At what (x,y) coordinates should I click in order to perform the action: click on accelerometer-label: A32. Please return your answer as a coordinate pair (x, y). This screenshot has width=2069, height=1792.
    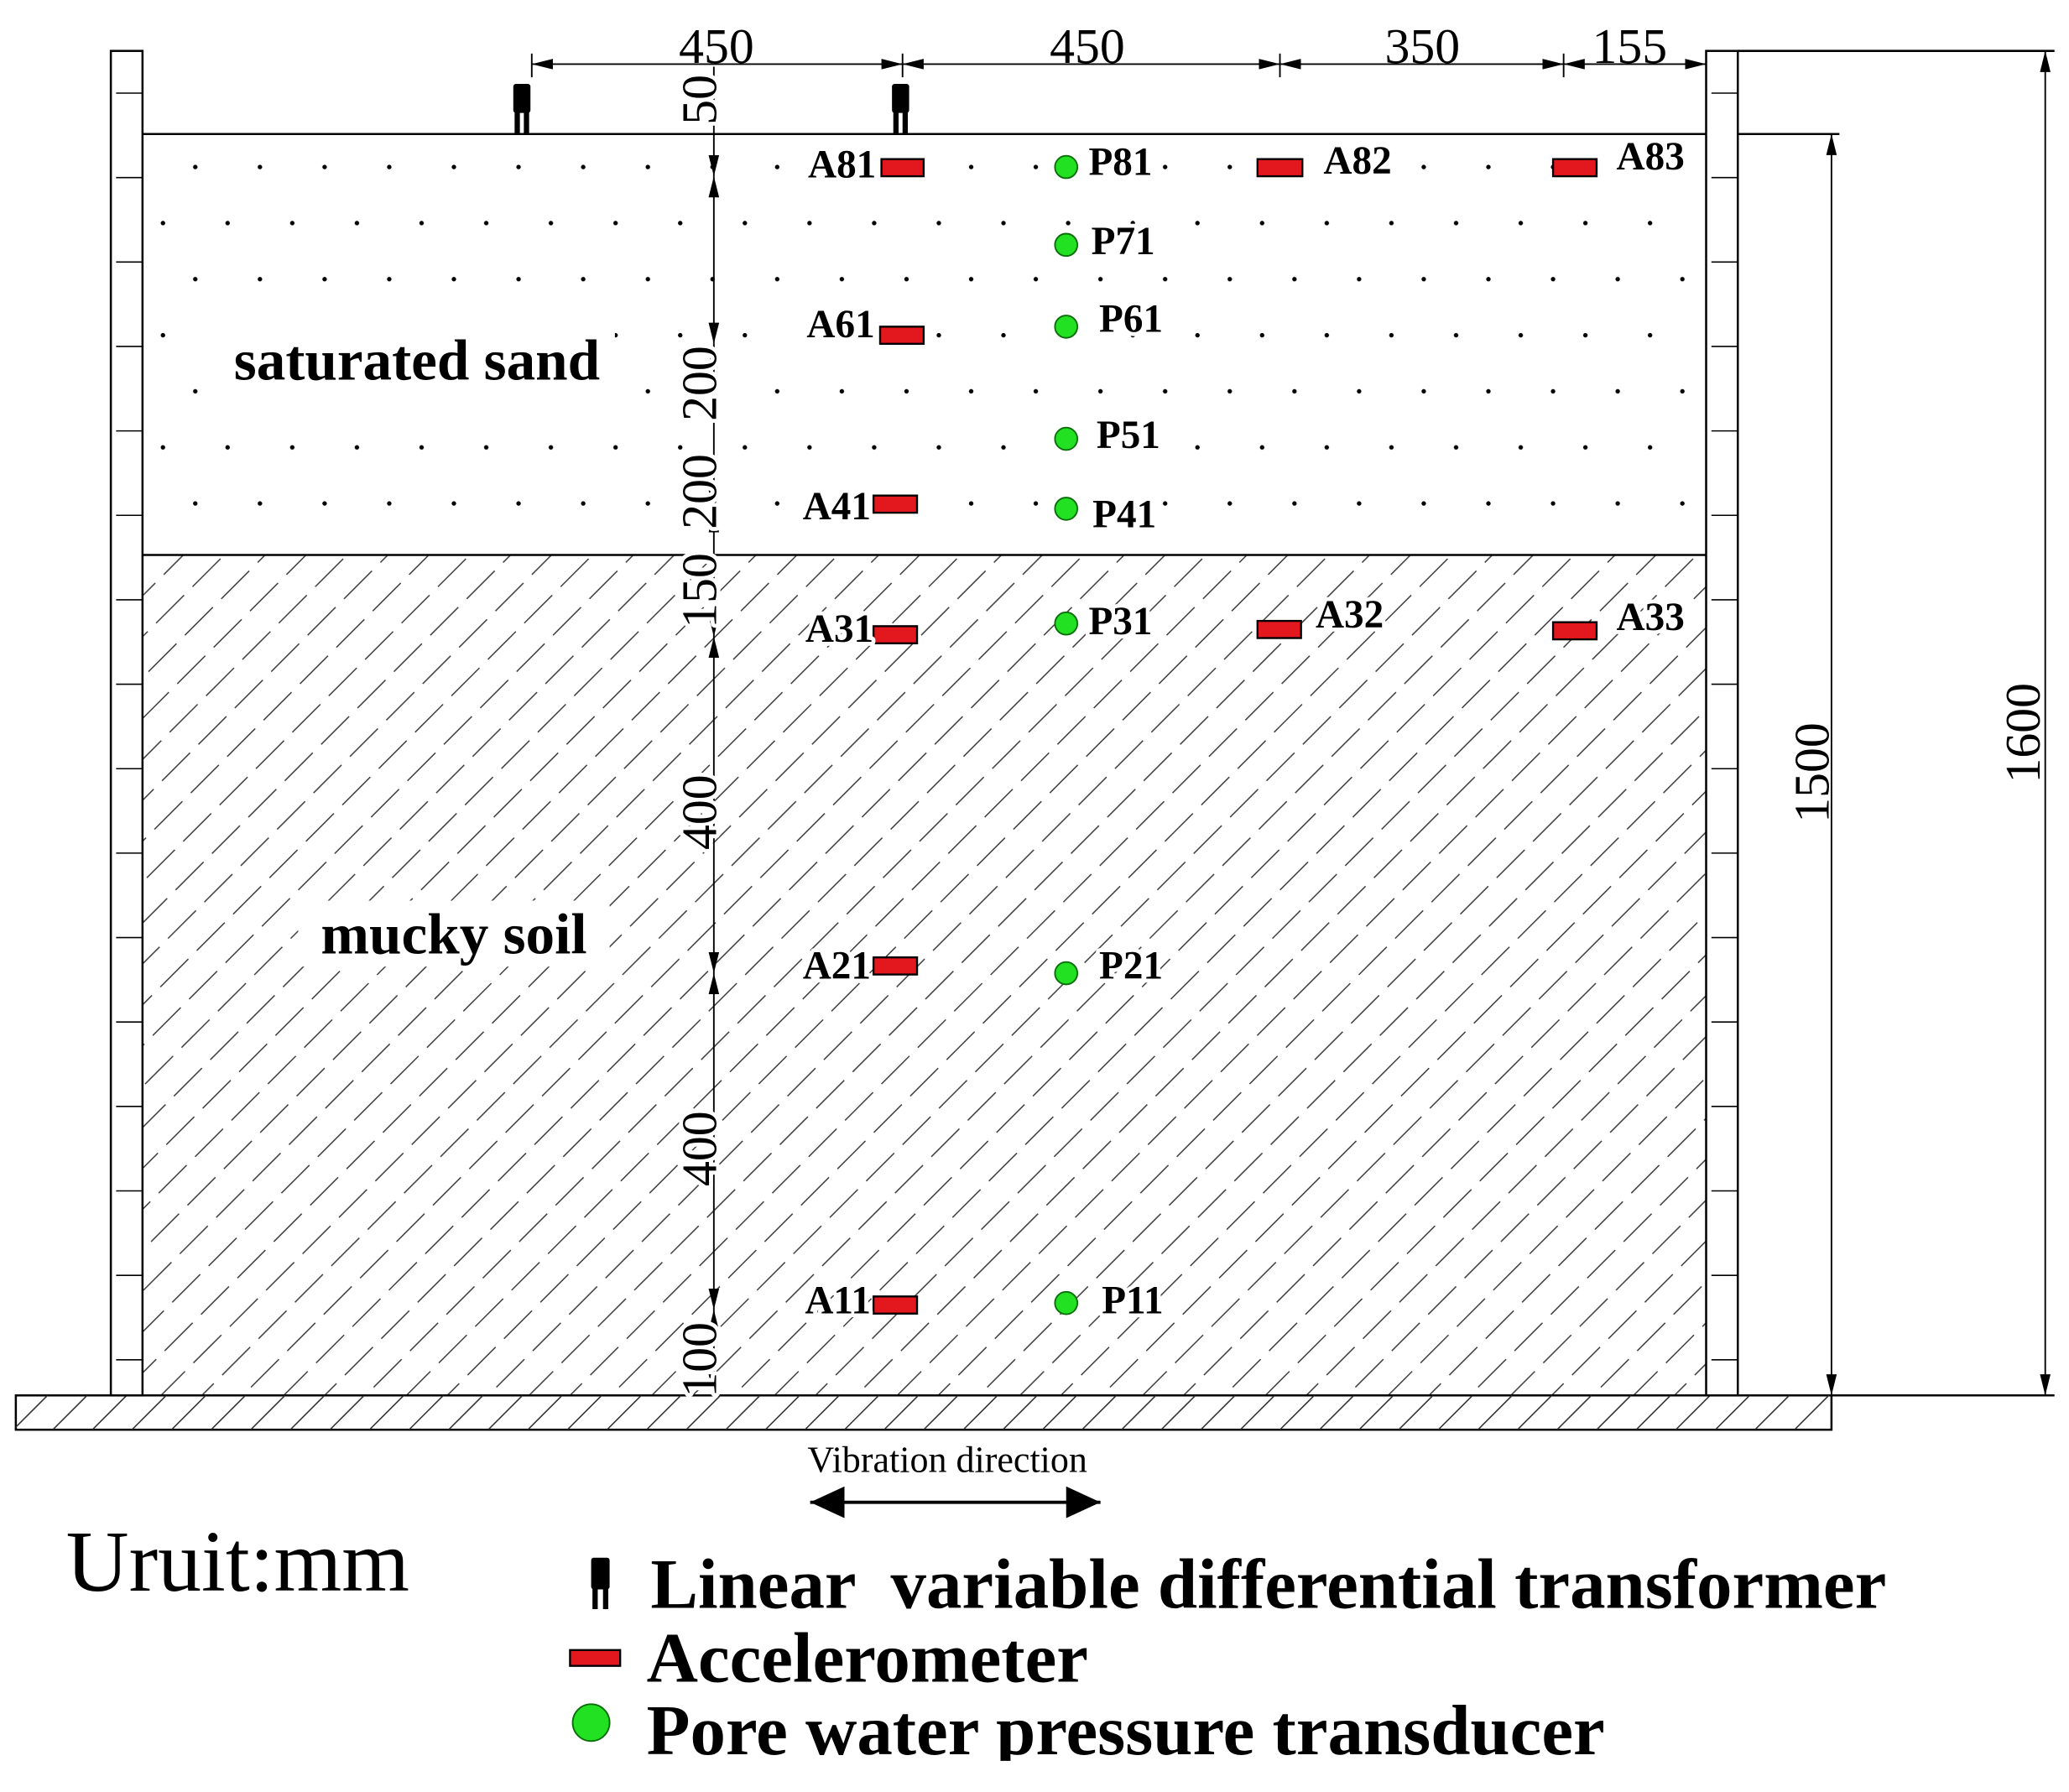
    Looking at the image, I should click on (1350, 615).